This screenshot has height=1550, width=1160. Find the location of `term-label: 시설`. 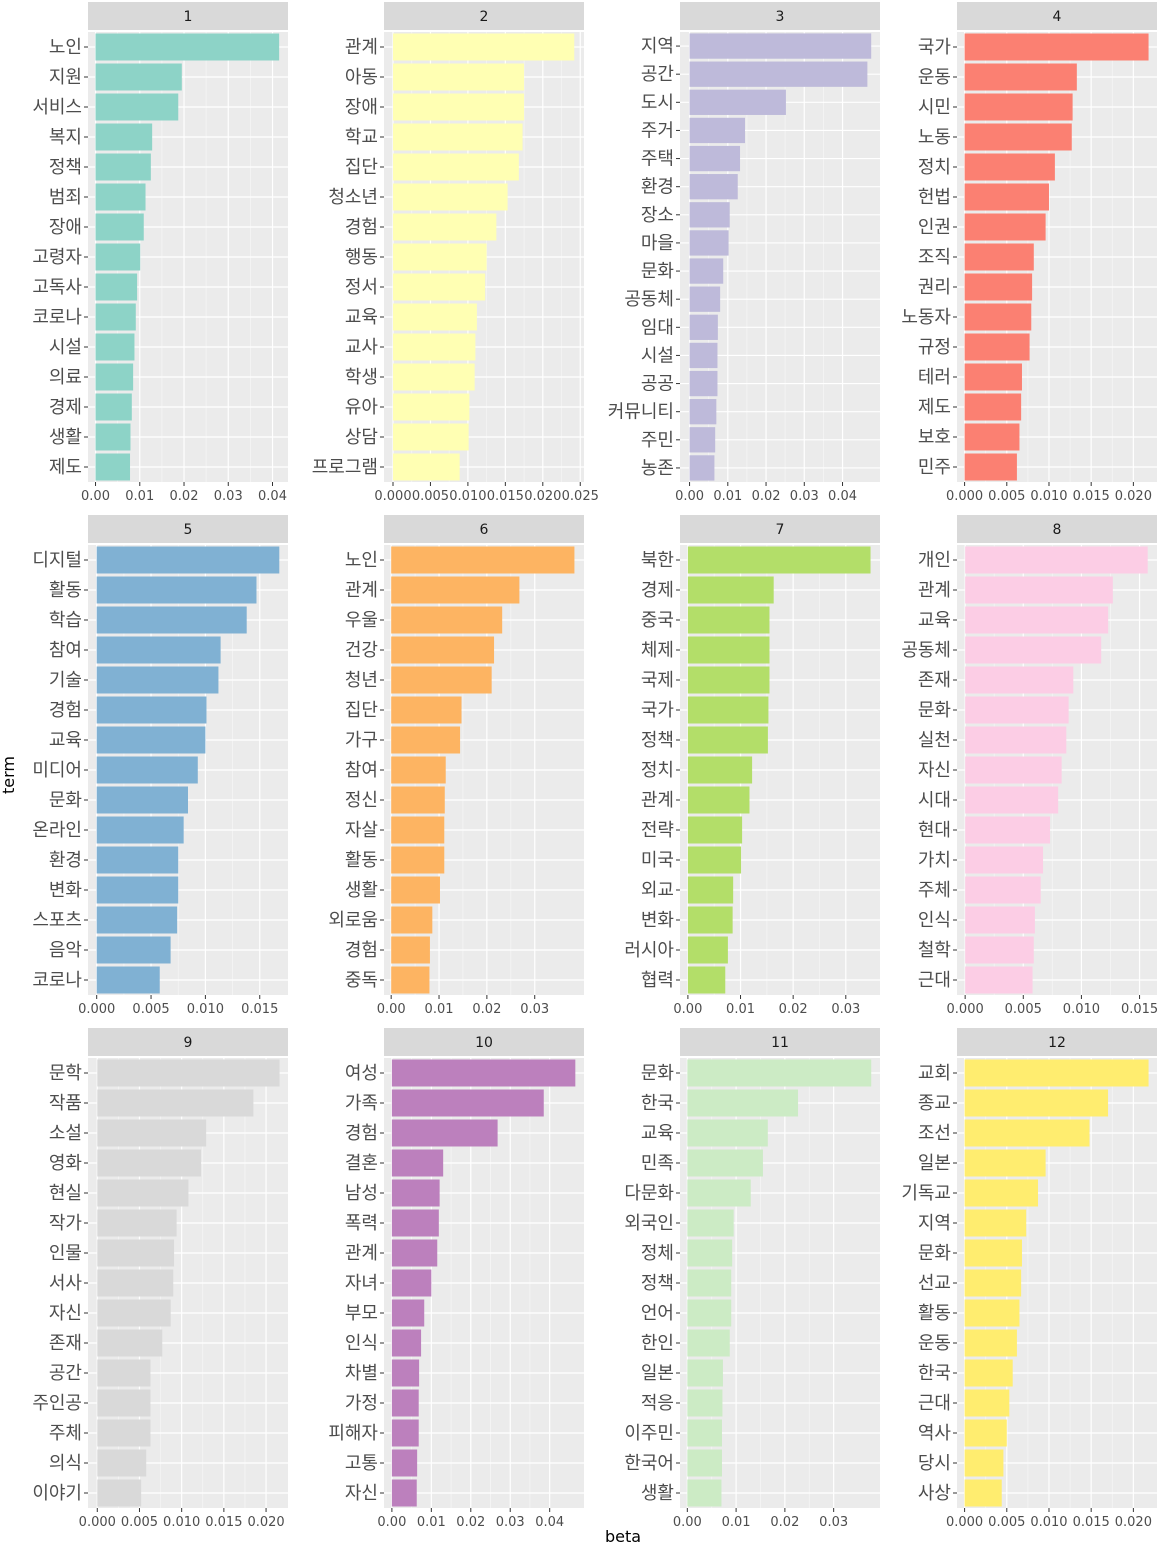

term-label: 시설 is located at coordinates (65, 347).